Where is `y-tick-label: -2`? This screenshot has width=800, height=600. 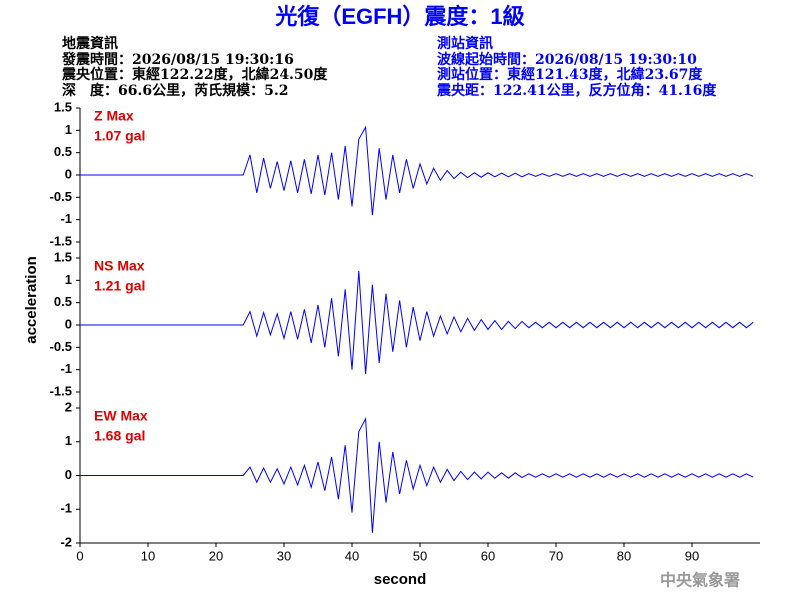 y-tick-label: -2 is located at coordinates (66, 541).